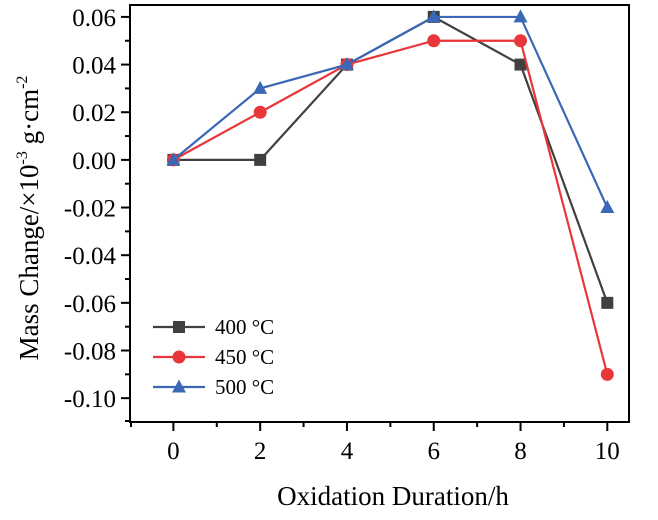 Image resolution: width=658 pixels, height=520 pixels. I want to click on y-tick-label: -0.02, so click(90, 209).